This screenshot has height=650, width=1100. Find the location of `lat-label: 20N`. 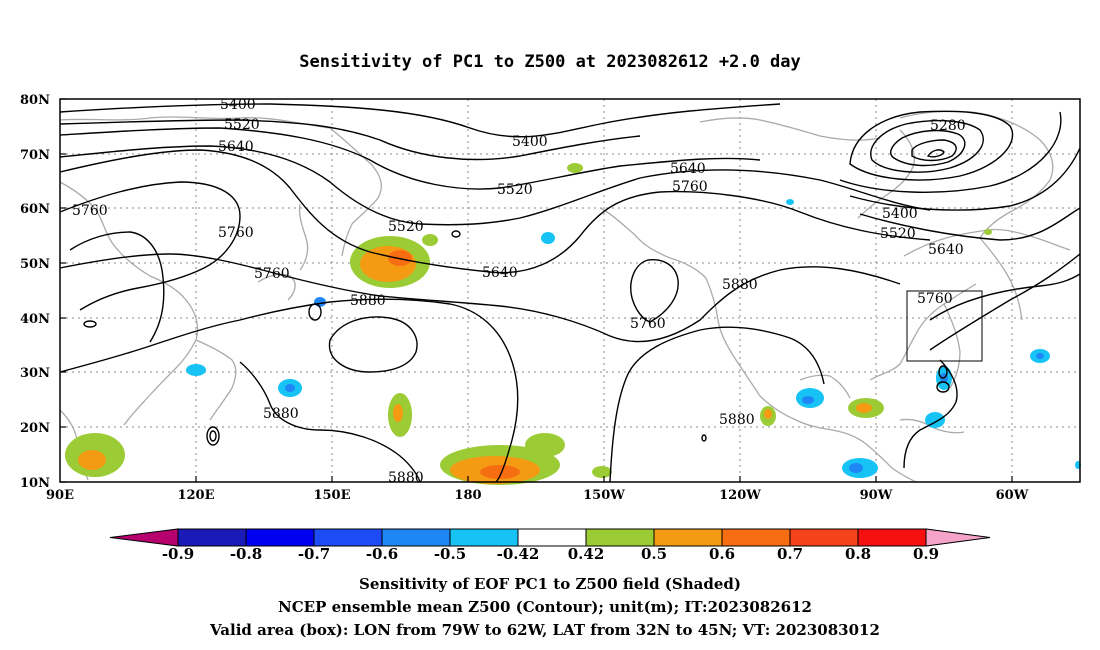

lat-label: 20N is located at coordinates (35, 428).